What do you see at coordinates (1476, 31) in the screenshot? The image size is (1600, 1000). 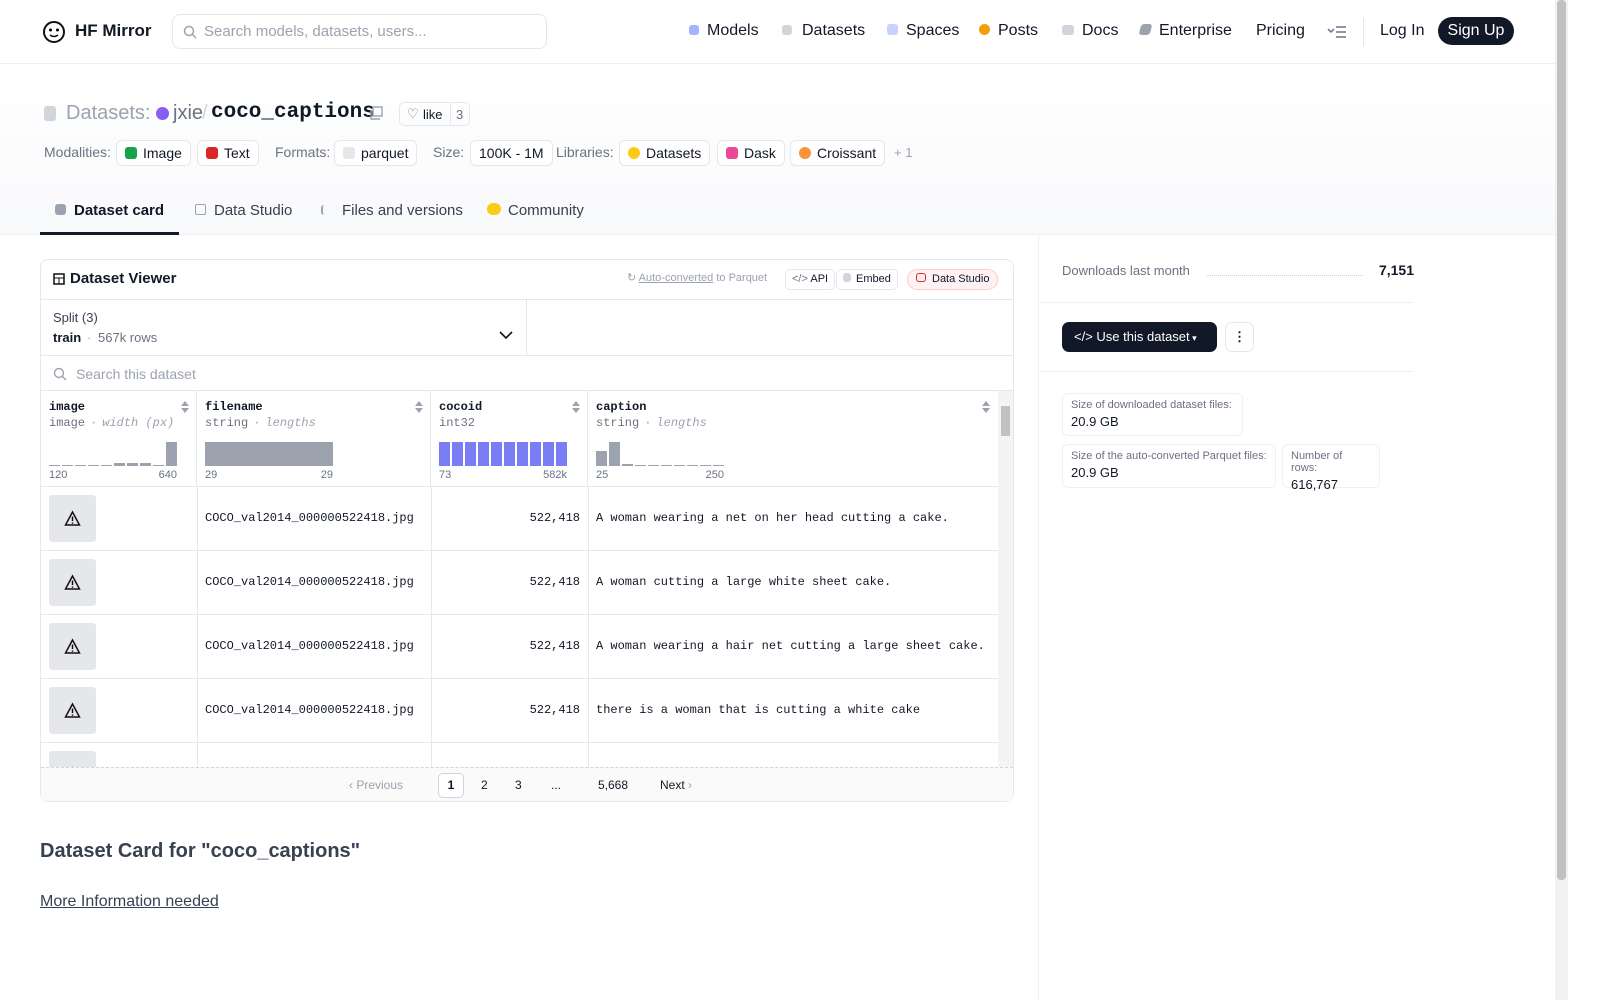 I see `signup-button: Sign Up` at bounding box center [1476, 31].